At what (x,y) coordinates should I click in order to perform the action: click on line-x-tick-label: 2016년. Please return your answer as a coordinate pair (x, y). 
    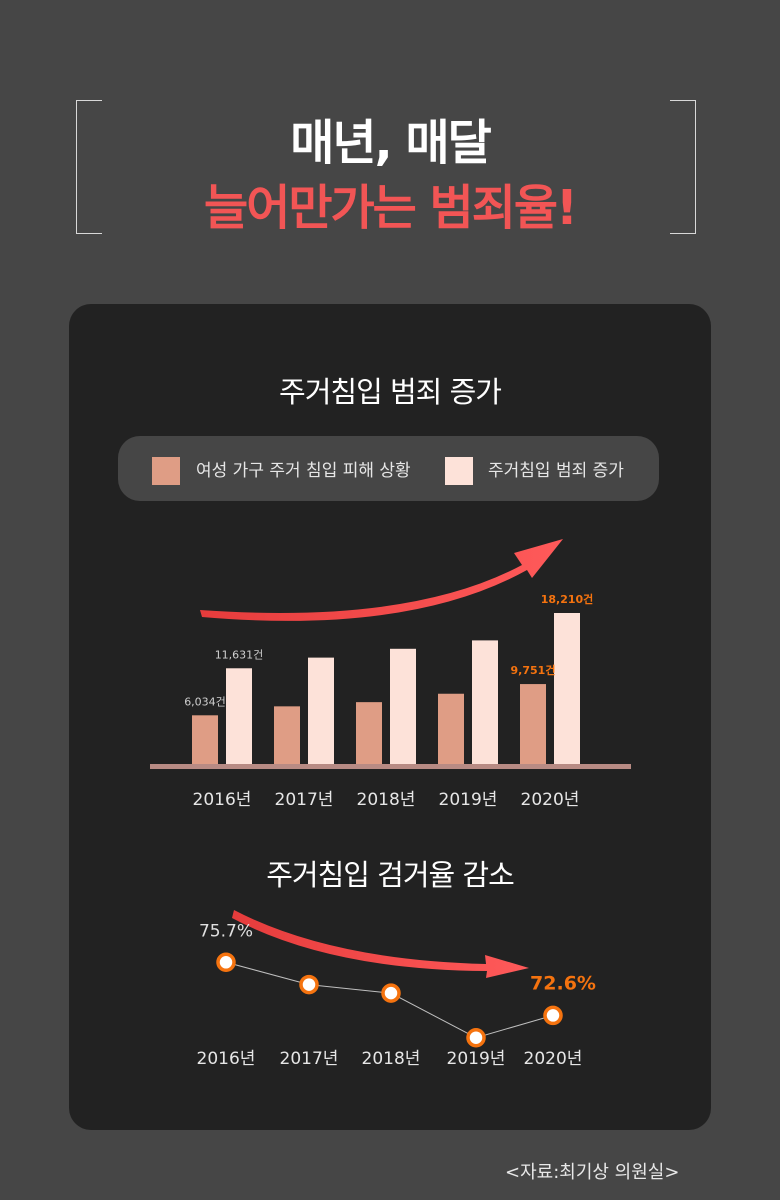
    Looking at the image, I should click on (226, 1059).